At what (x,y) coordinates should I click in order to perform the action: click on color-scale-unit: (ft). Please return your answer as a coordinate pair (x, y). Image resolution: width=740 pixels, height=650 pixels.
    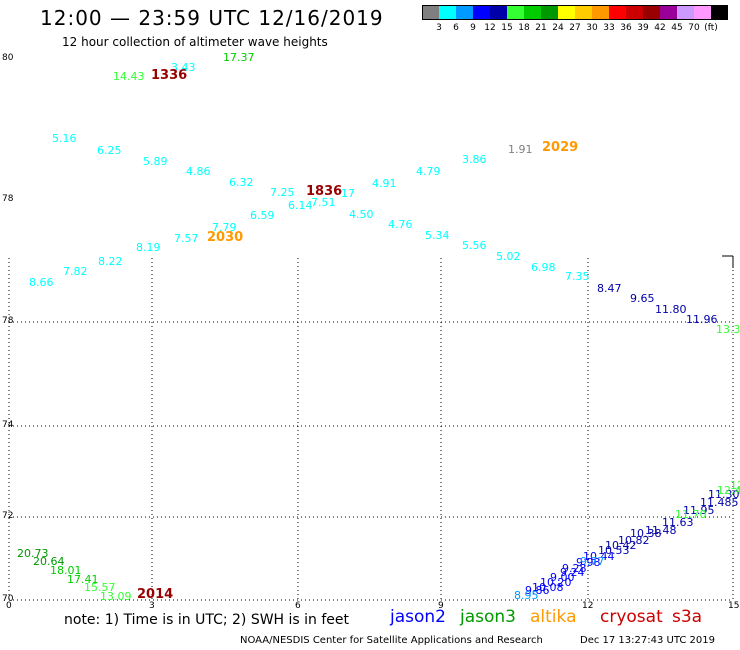
    Looking at the image, I should click on (711, 28).